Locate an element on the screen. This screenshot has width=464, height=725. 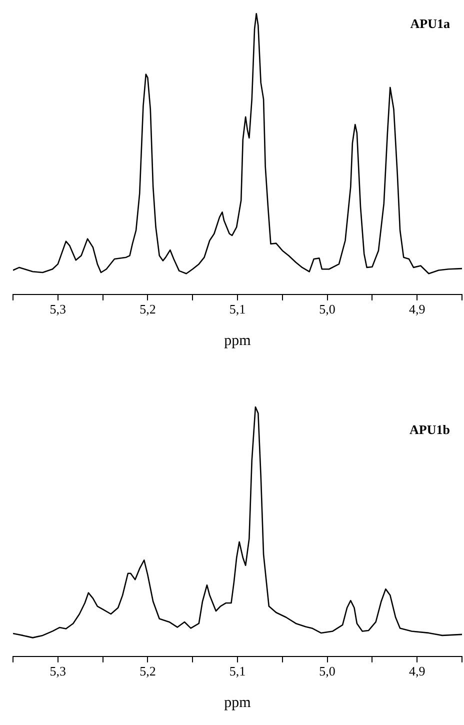
text: APU1b is located at coordinates (430, 429).